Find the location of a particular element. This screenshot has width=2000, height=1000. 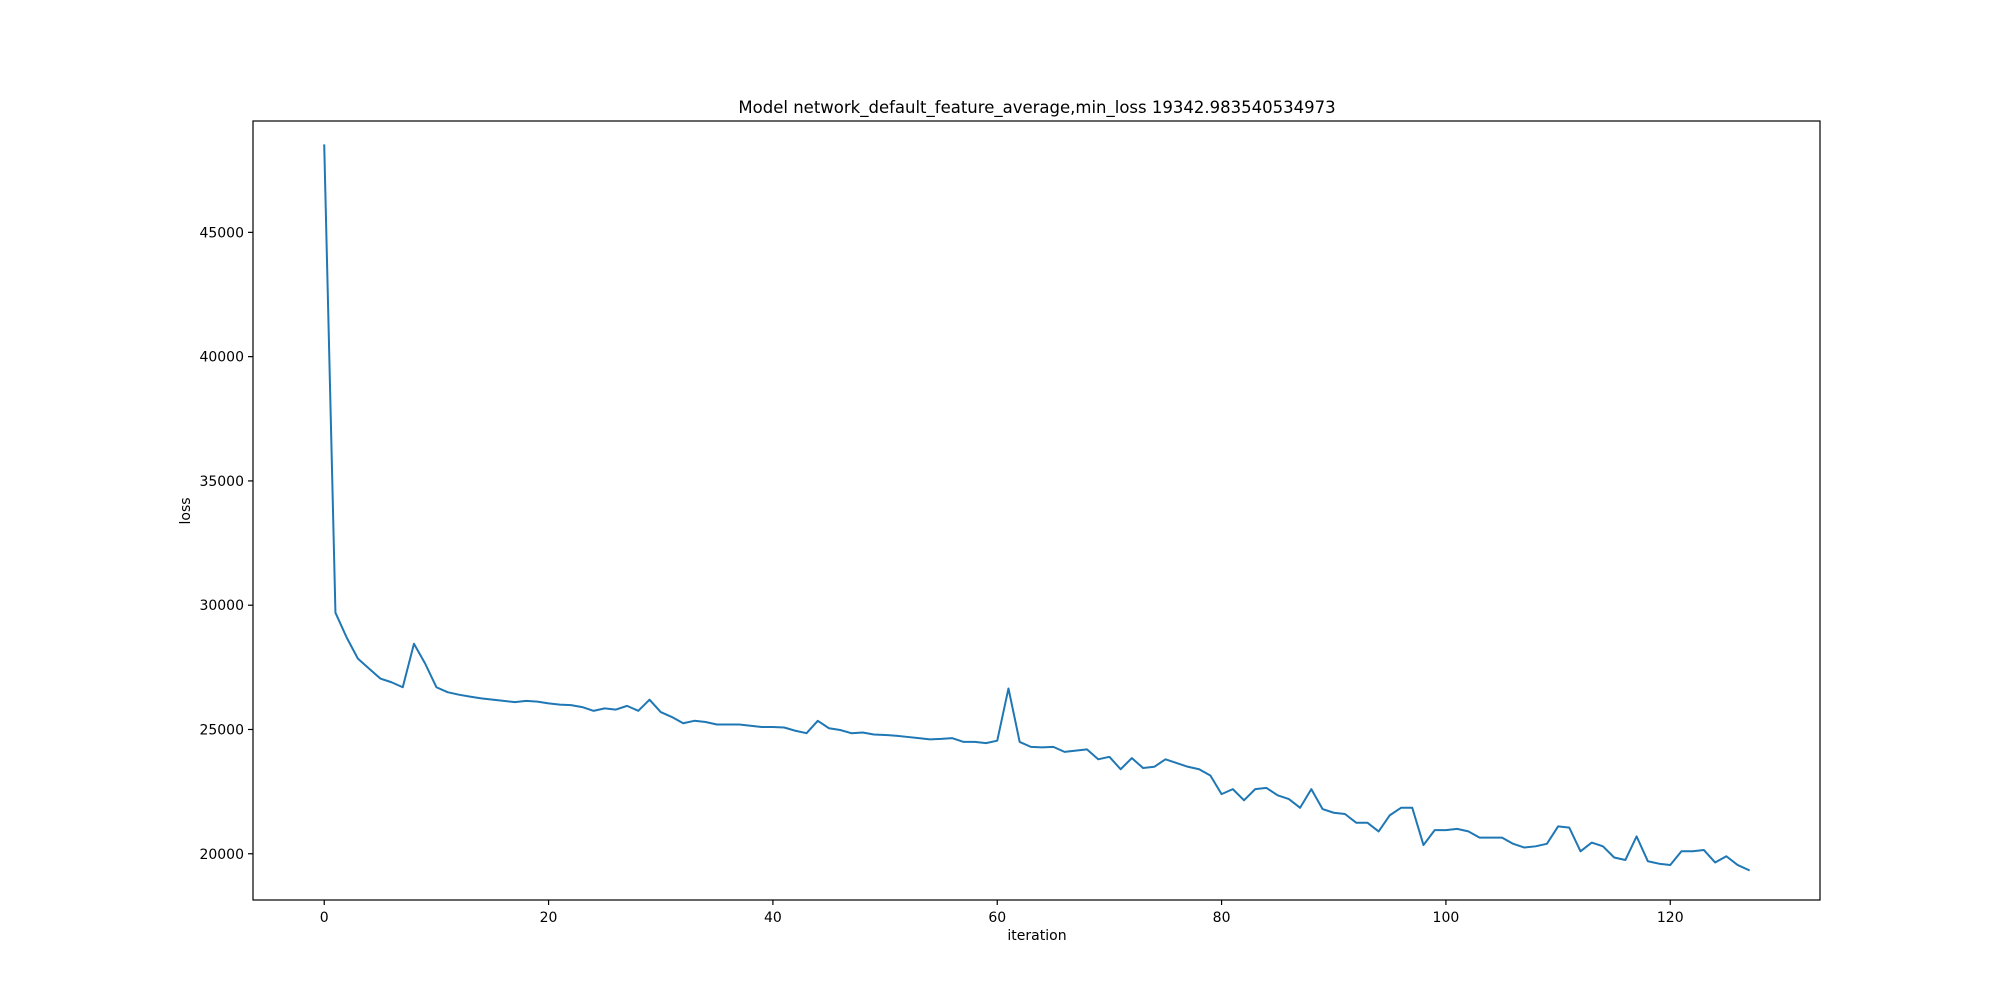

x-tick-label: 40 is located at coordinates (773, 918).